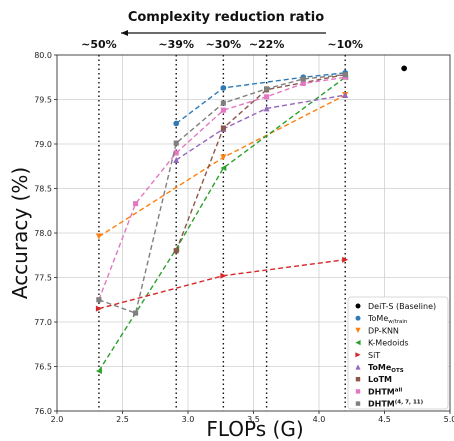 The image size is (454, 441). What do you see at coordinates (43, 100) in the screenshot?
I see `y-tick-label: 79.5` at bounding box center [43, 100].